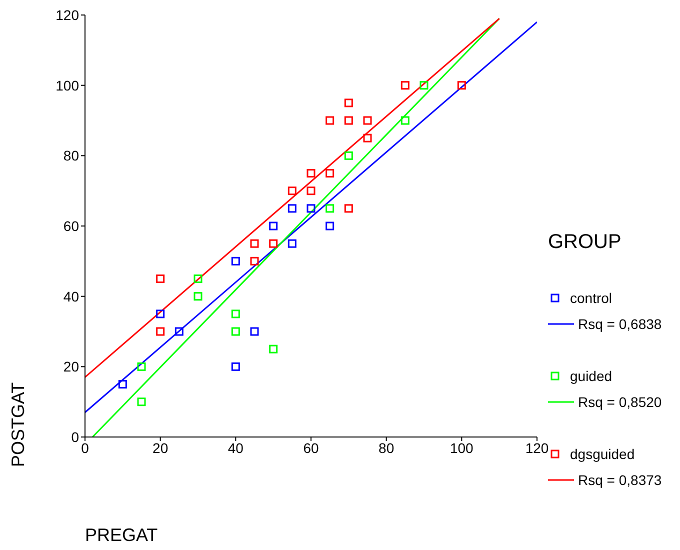 This screenshot has height=550, width=680. What do you see at coordinates (311, 448) in the screenshot?
I see `x-tick-label: 60` at bounding box center [311, 448].